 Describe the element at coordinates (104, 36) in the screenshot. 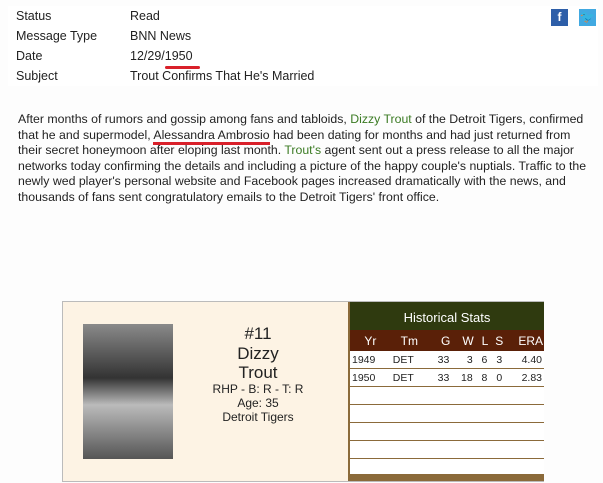

I see `meta-row-type: Message Type BNN News` at that location.